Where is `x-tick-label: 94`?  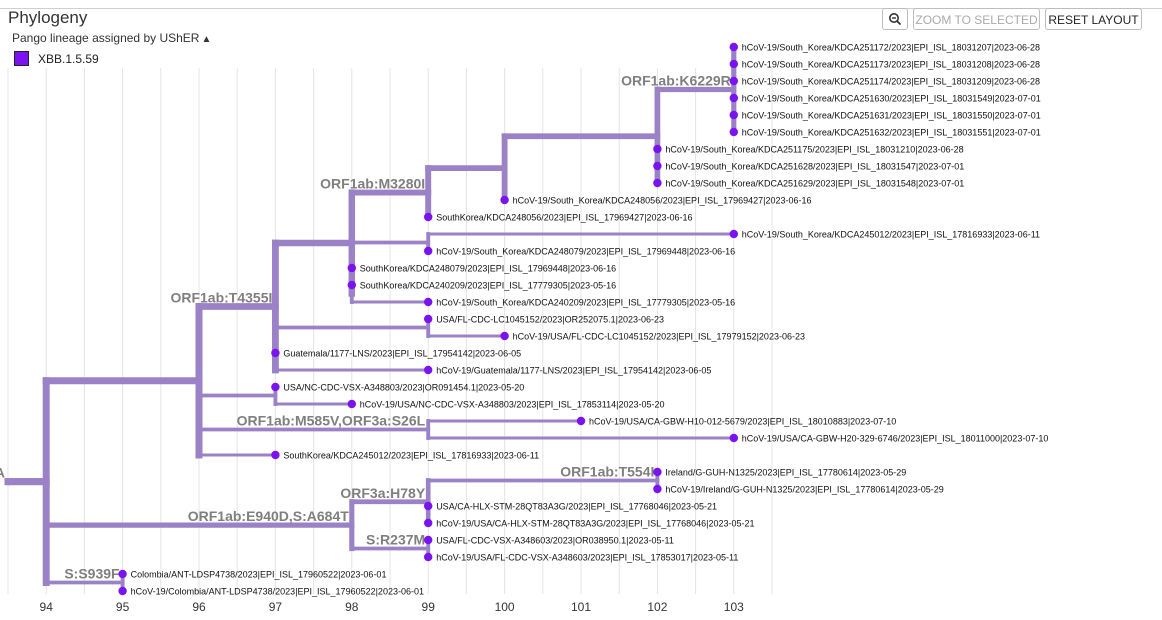 x-tick-label: 94 is located at coordinates (47, 607).